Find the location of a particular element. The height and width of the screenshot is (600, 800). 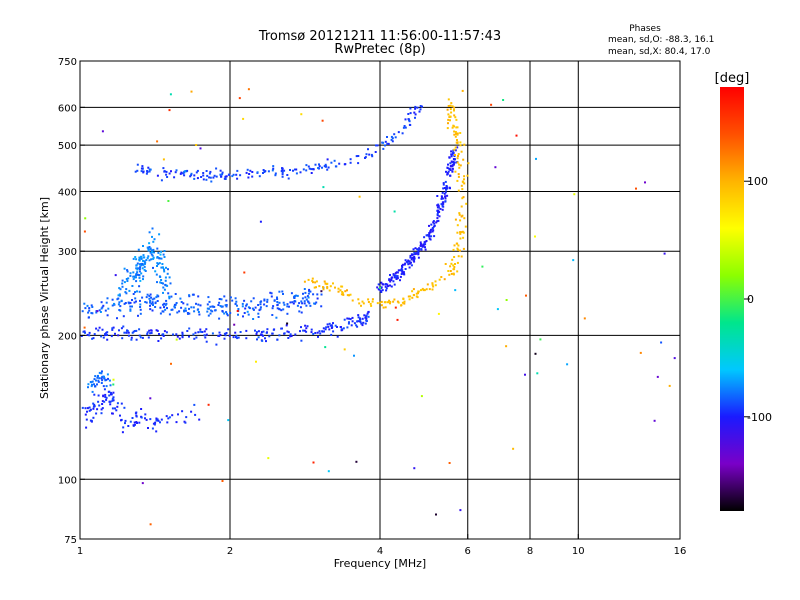

y-tick-label: 400 is located at coordinates (67, 192).